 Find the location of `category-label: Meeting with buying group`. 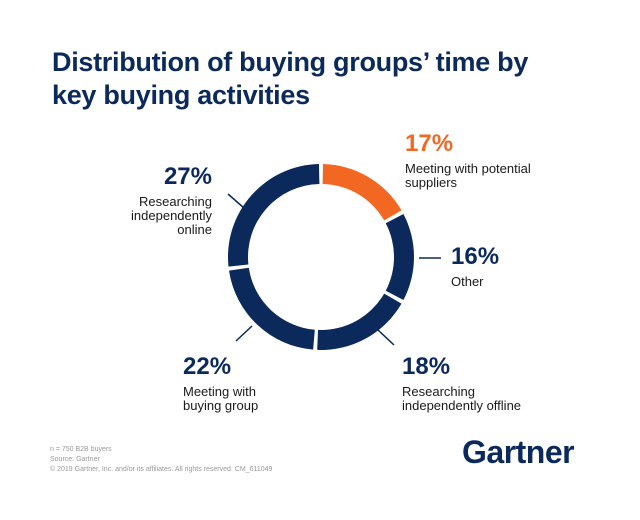

category-label: Meeting with buying group is located at coordinates (221, 398).